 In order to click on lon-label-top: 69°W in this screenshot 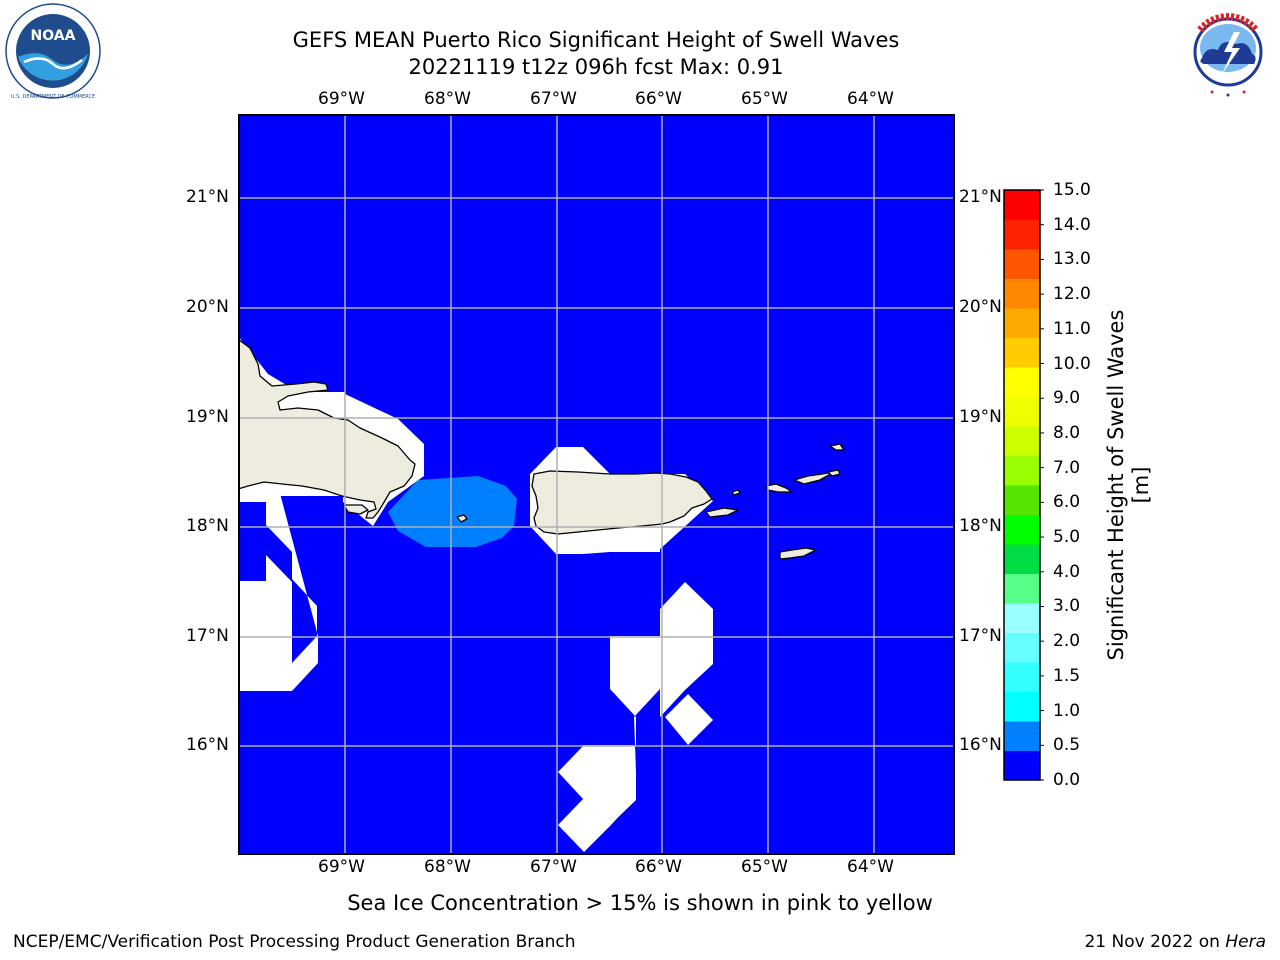, I will do `click(341, 99)`.